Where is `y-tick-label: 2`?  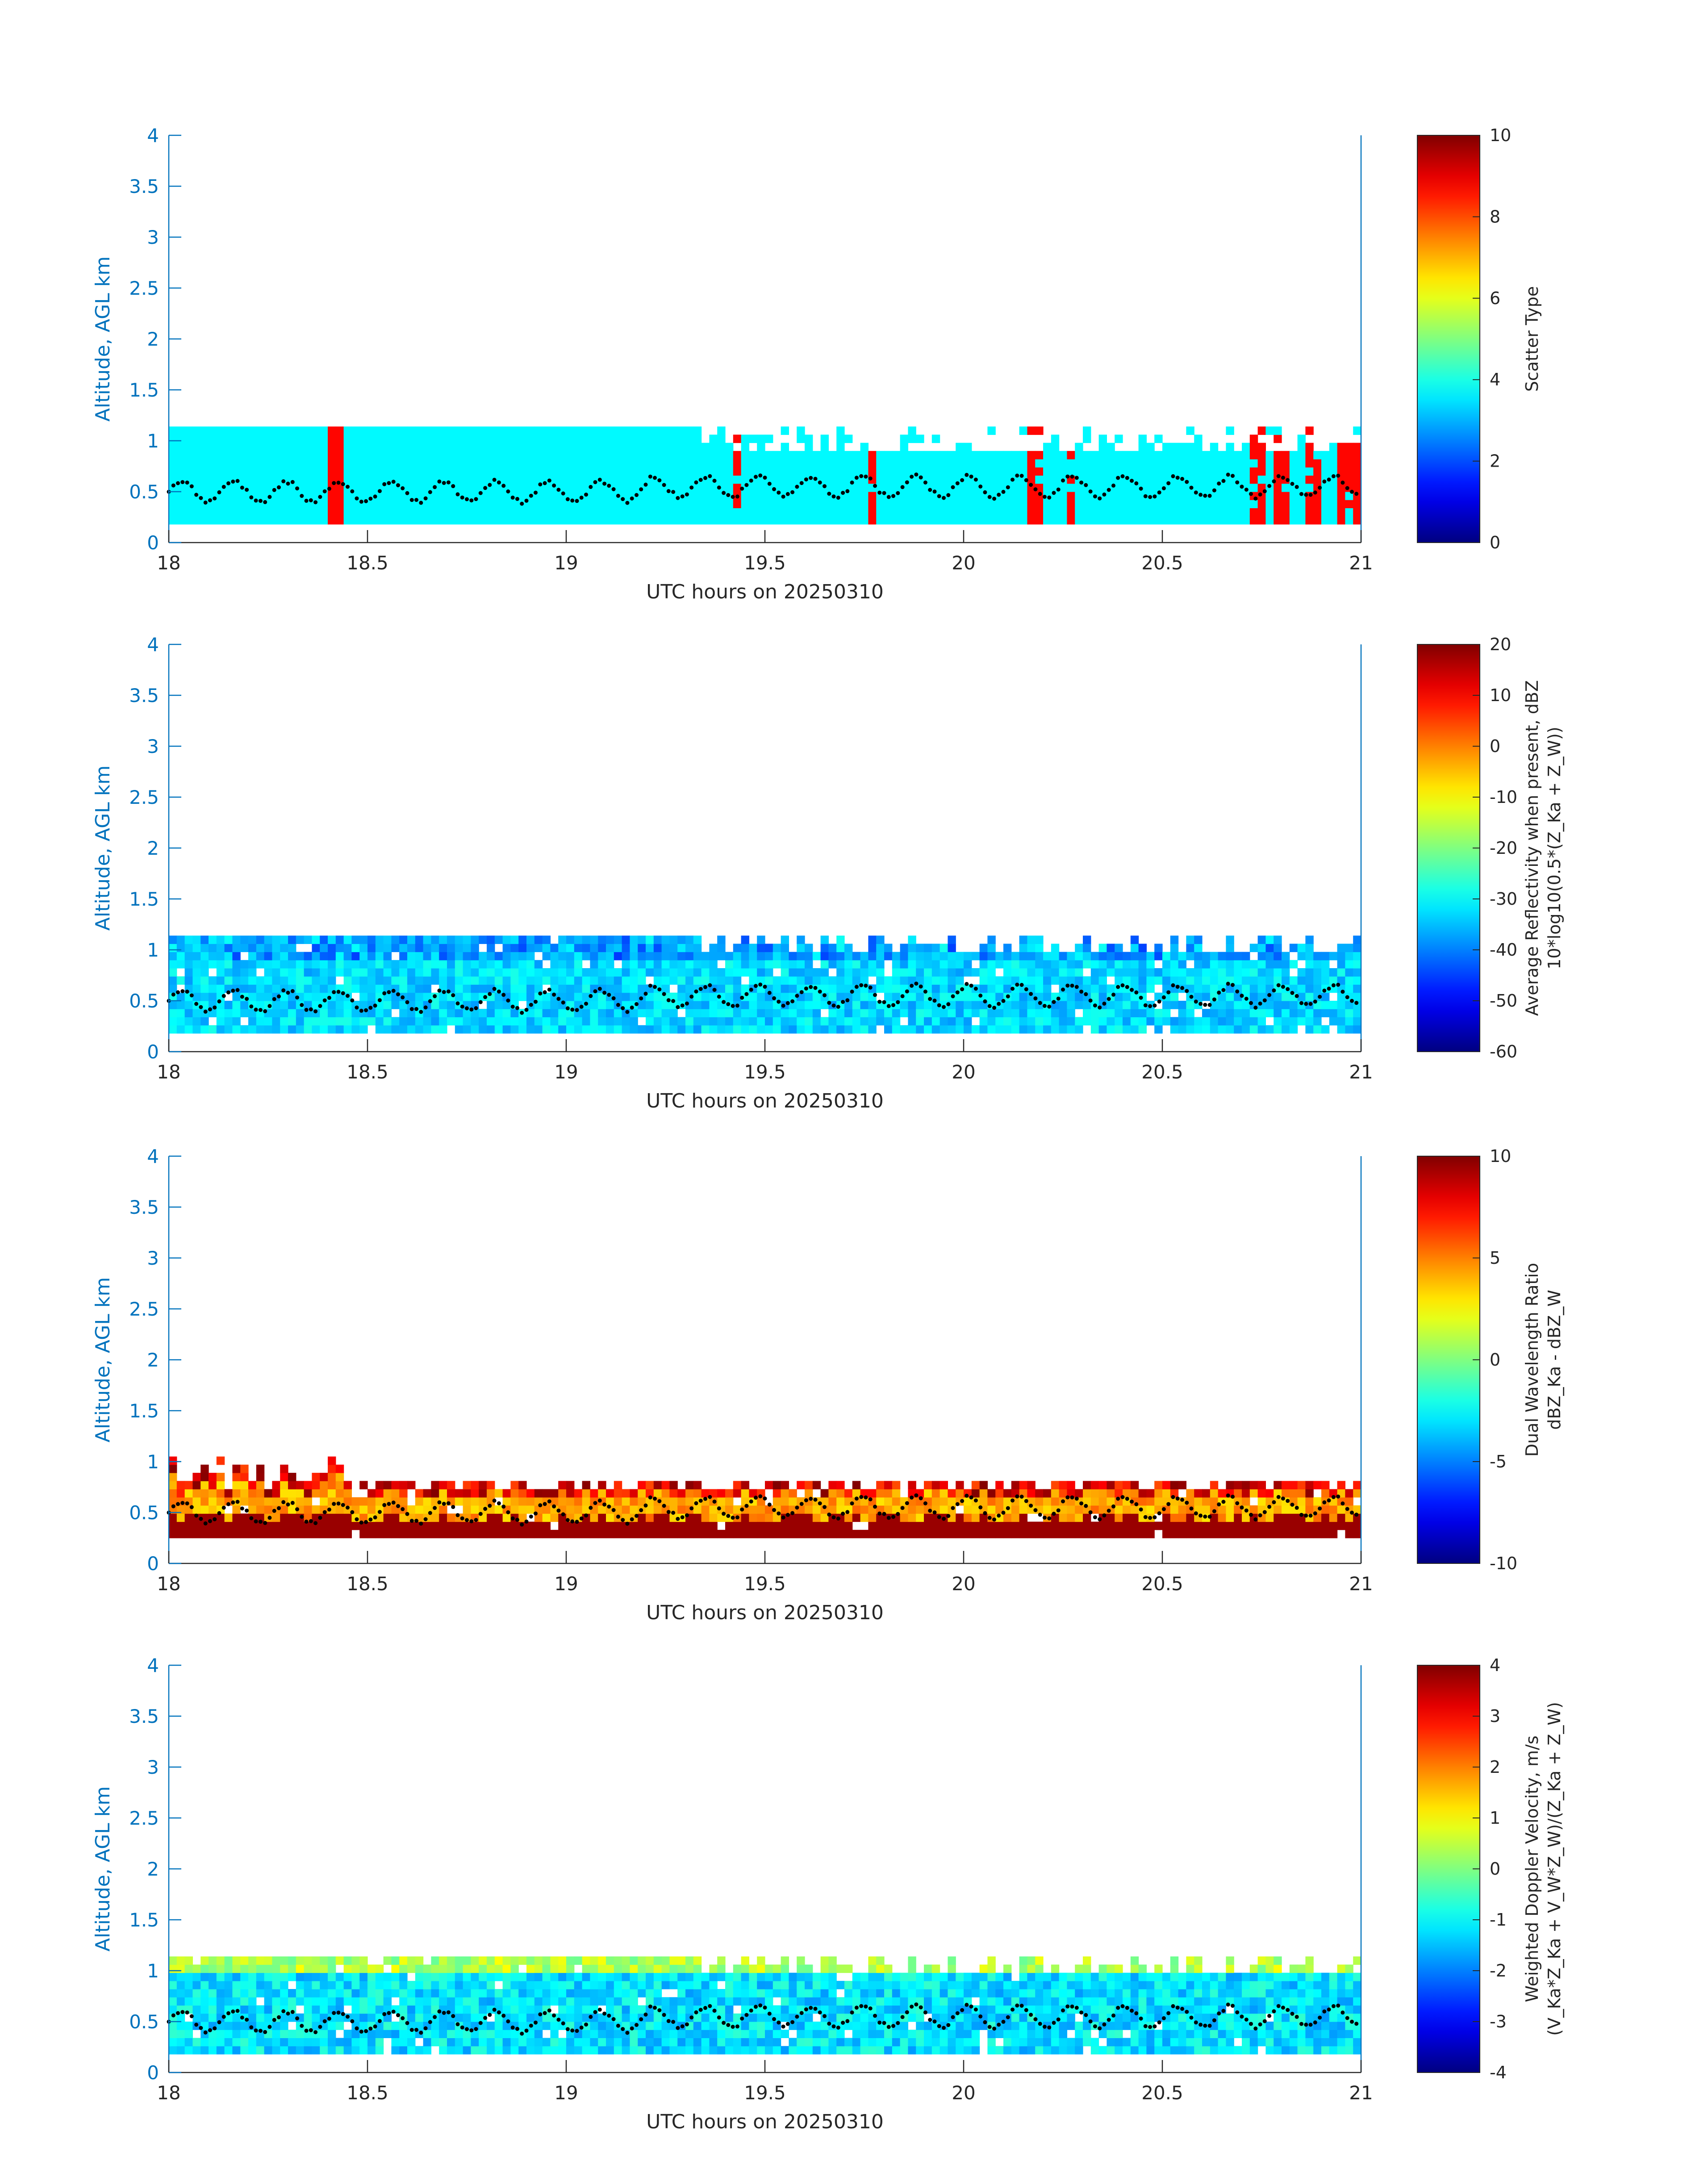 y-tick-label: 2 is located at coordinates (153, 339).